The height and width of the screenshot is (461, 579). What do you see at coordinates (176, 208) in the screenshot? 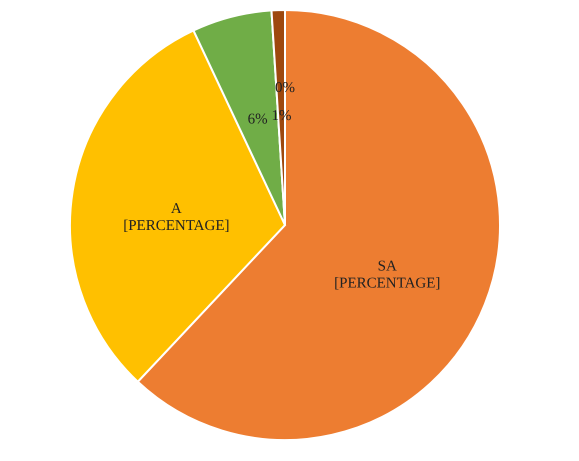
I see `slice-label: A` at bounding box center [176, 208].